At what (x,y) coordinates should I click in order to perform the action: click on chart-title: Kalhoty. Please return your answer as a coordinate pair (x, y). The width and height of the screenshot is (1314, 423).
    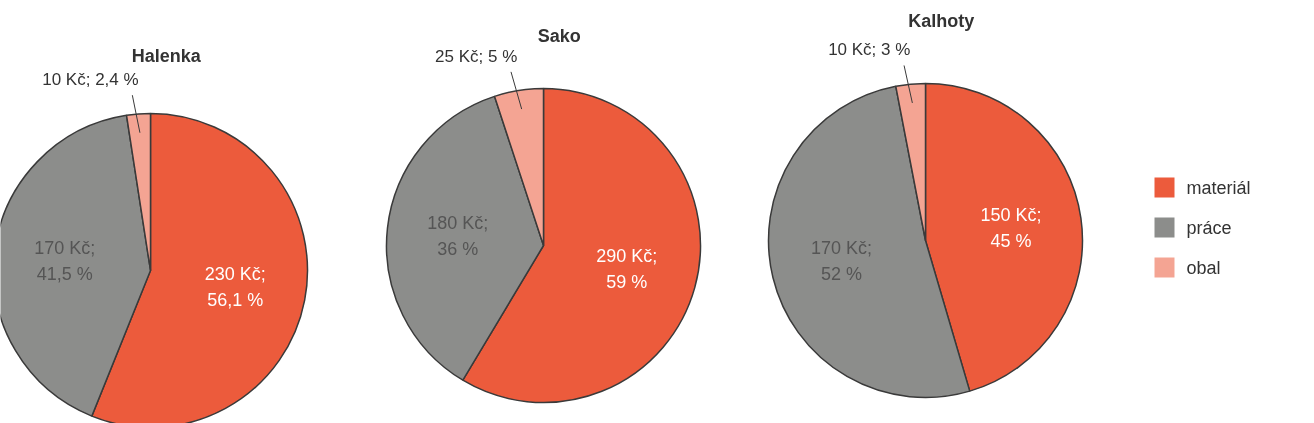
    Looking at the image, I should click on (941, 20).